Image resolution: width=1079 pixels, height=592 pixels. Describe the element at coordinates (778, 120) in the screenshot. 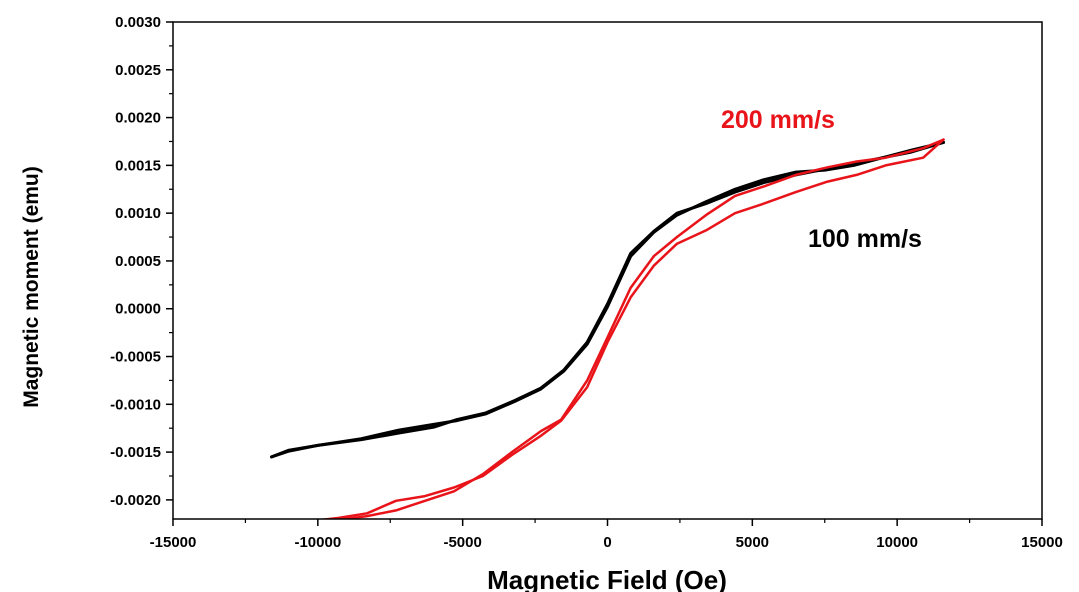

I see `annotation-200: 200 mm/s` at that location.